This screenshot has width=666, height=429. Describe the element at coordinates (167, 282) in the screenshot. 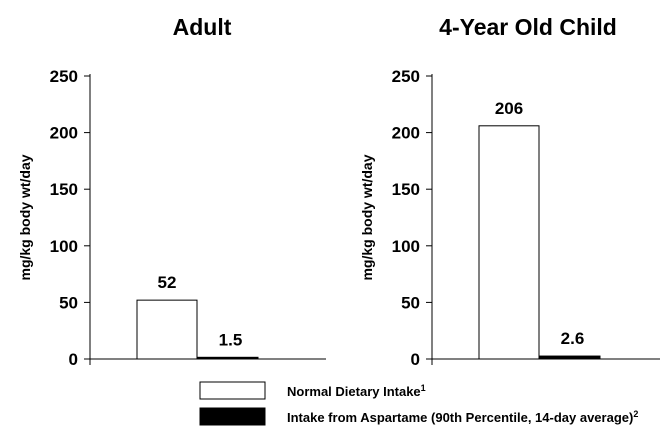

I see `adult-bar-value-label-normal: 52` at that location.